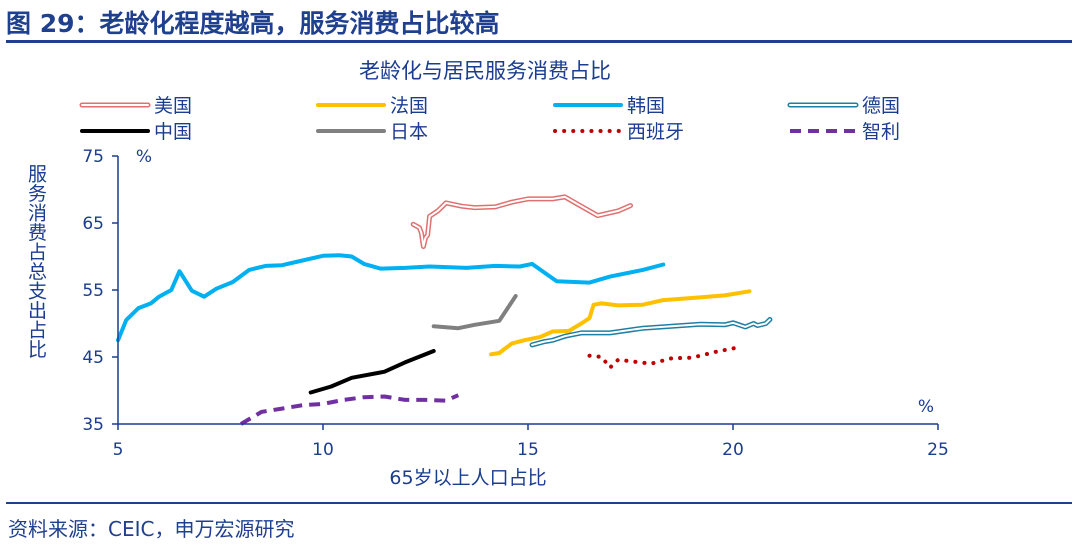 This screenshot has width=1080, height=550. What do you see at coordinates (539, 503) in the screenshot?
I see `source-rule` at bounding box center [539, 503].